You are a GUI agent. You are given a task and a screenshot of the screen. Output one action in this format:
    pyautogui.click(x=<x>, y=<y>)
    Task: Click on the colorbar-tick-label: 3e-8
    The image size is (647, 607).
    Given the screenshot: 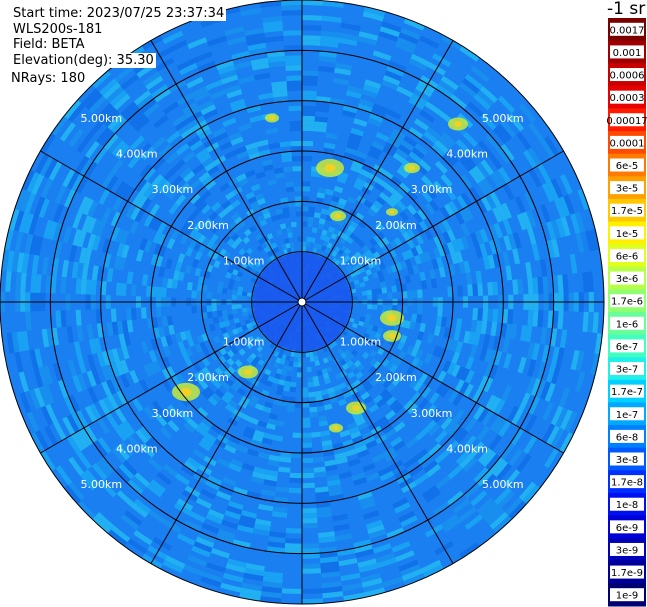 What is the action you would take?
    pyautogui.click(x=627, y=460)
    